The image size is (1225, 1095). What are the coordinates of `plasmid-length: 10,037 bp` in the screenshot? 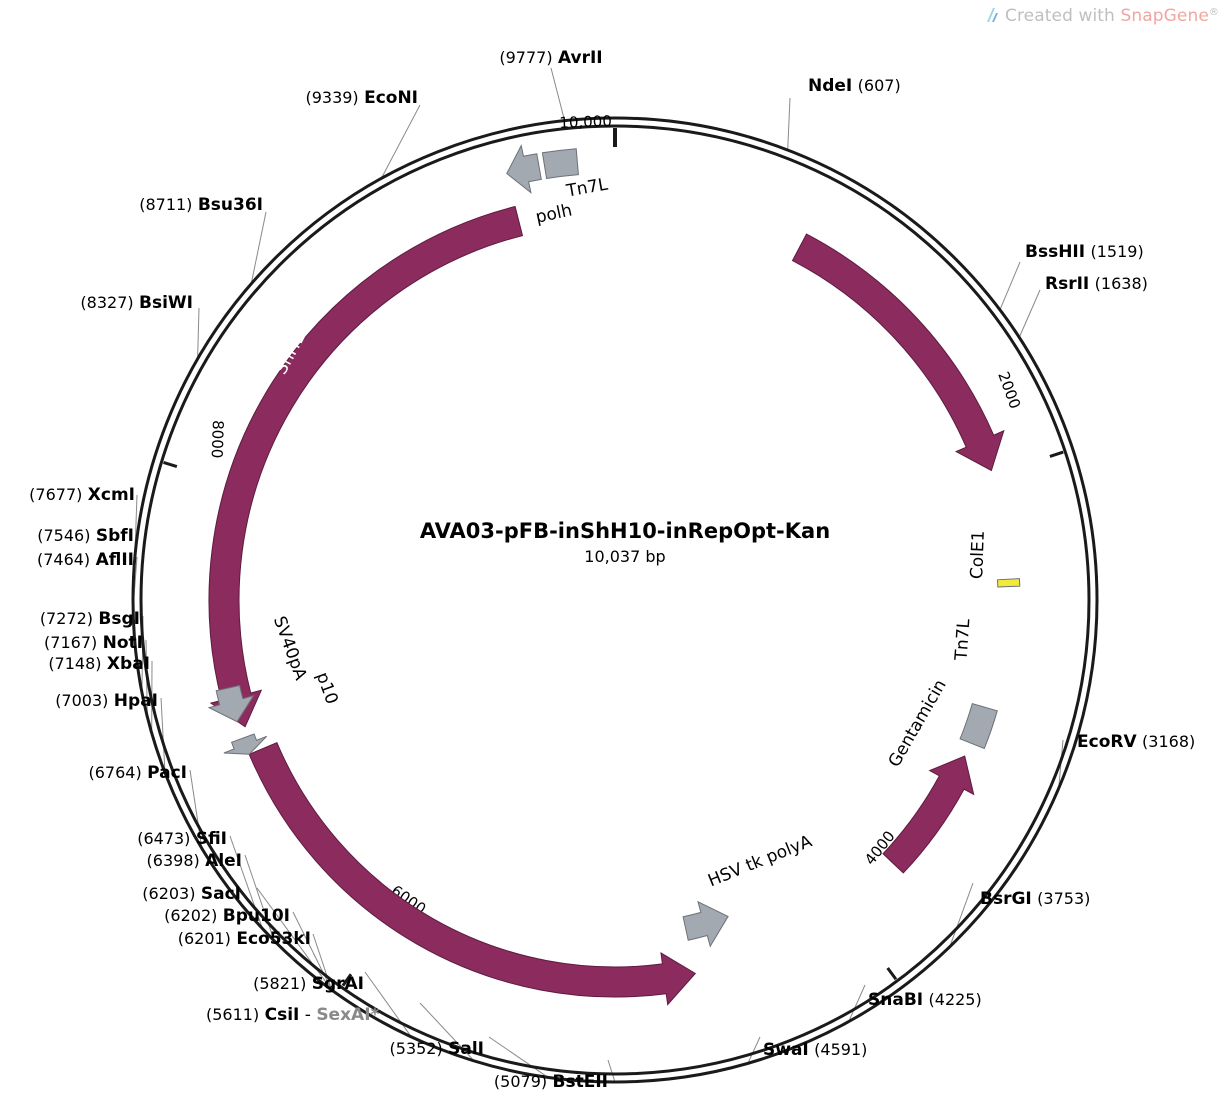 It's located at (624, 556).